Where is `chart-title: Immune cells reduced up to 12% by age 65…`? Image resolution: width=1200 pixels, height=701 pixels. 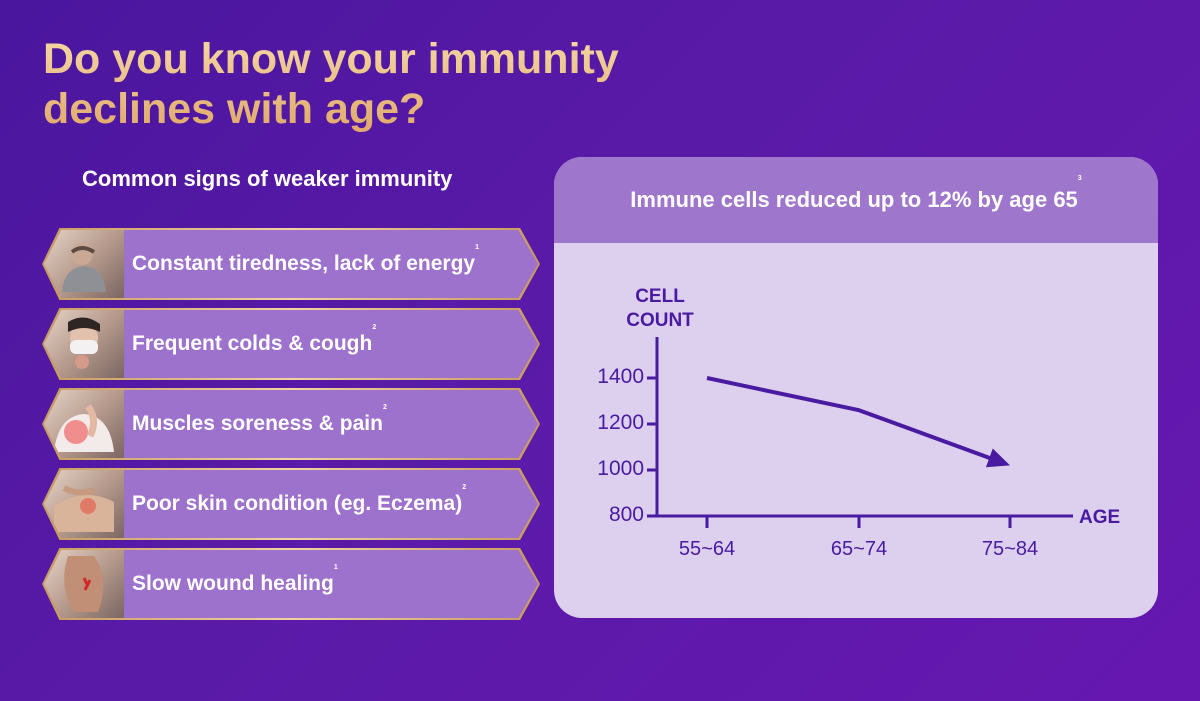 chart-title: Immune cells reduced up to 12% by age 65… is located at coordinates (856, 200).